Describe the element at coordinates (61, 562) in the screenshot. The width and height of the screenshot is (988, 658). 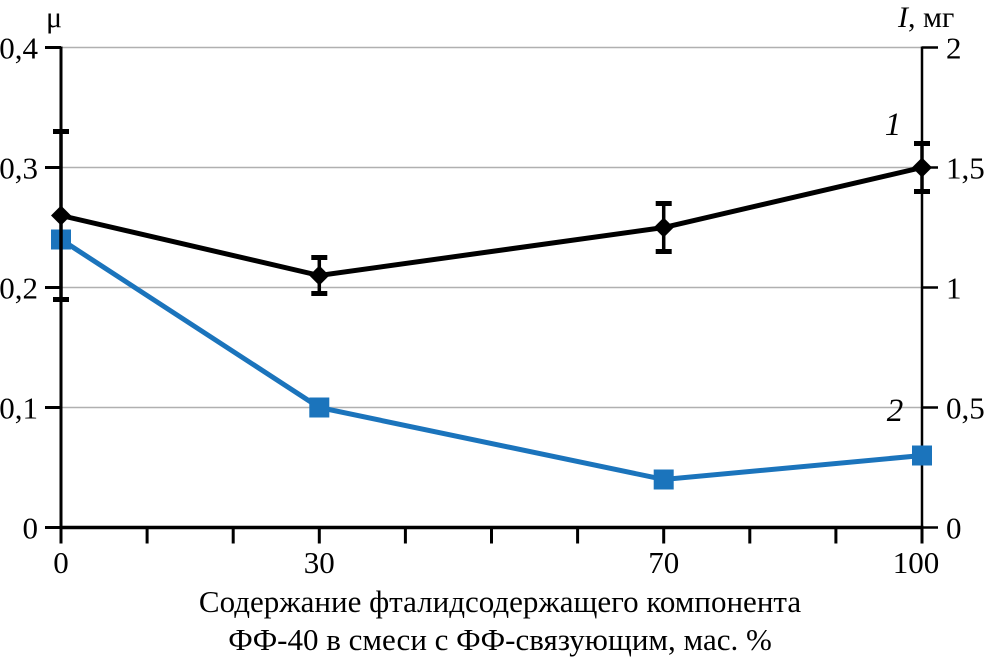
I see `x-axis-tick-label: 0` at that location.